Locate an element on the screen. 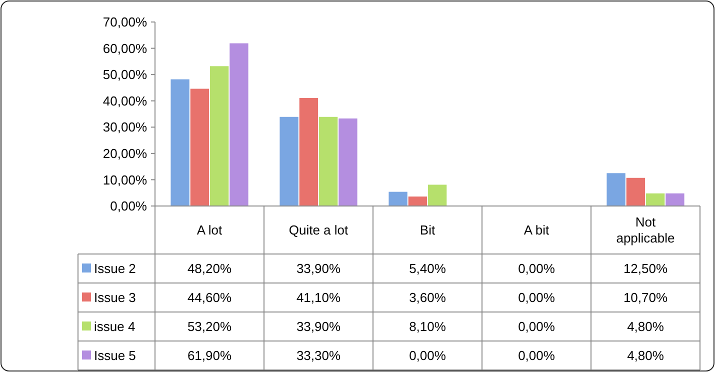 The width and height of the screenshot is (715, 372). data-label: 41,10% is located at coordinates (318, 298).